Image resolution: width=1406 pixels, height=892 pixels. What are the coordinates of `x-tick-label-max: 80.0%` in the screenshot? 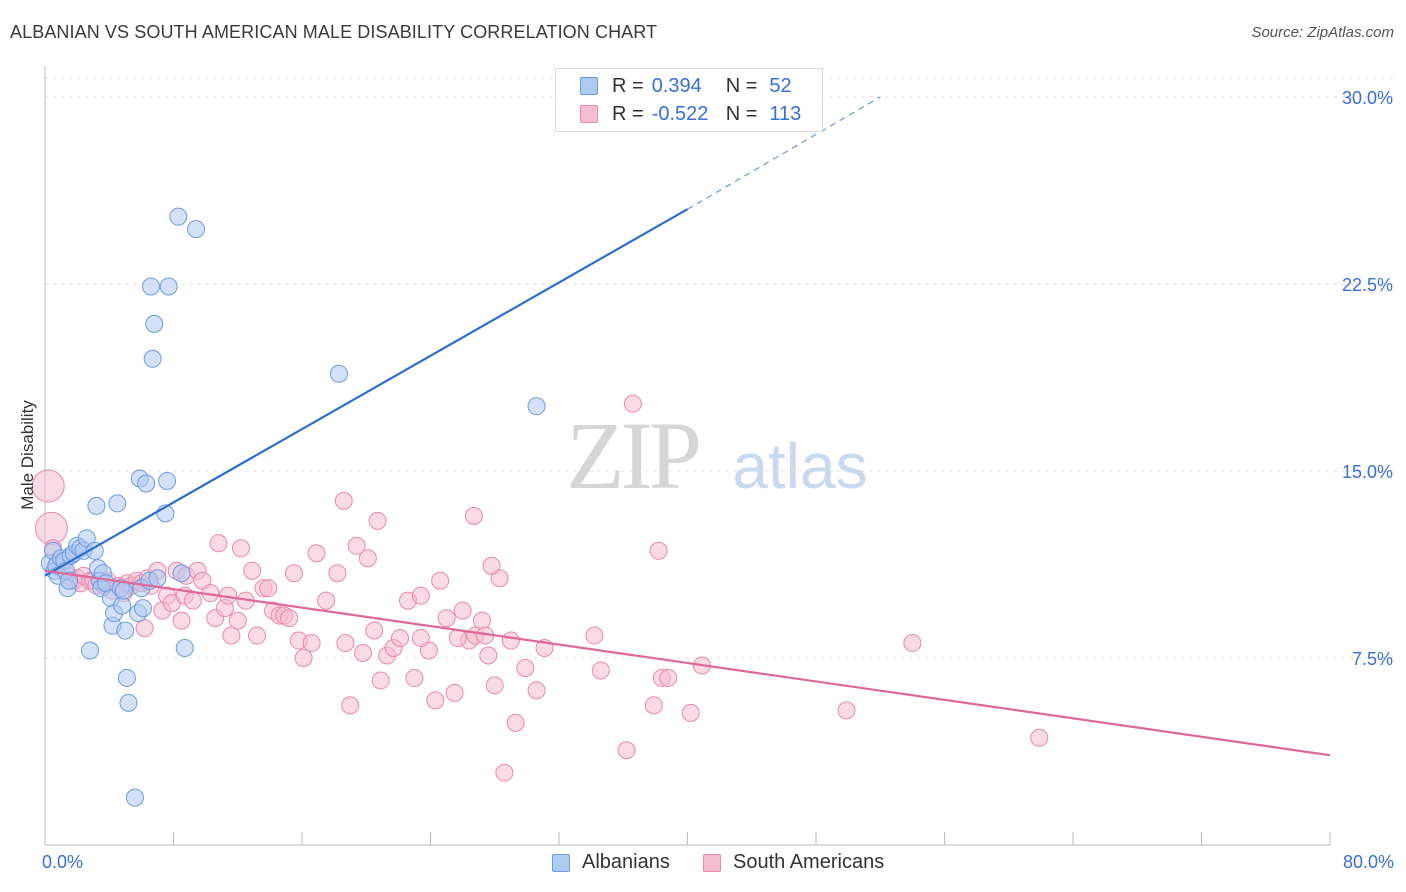 It's located at (1368, 862).